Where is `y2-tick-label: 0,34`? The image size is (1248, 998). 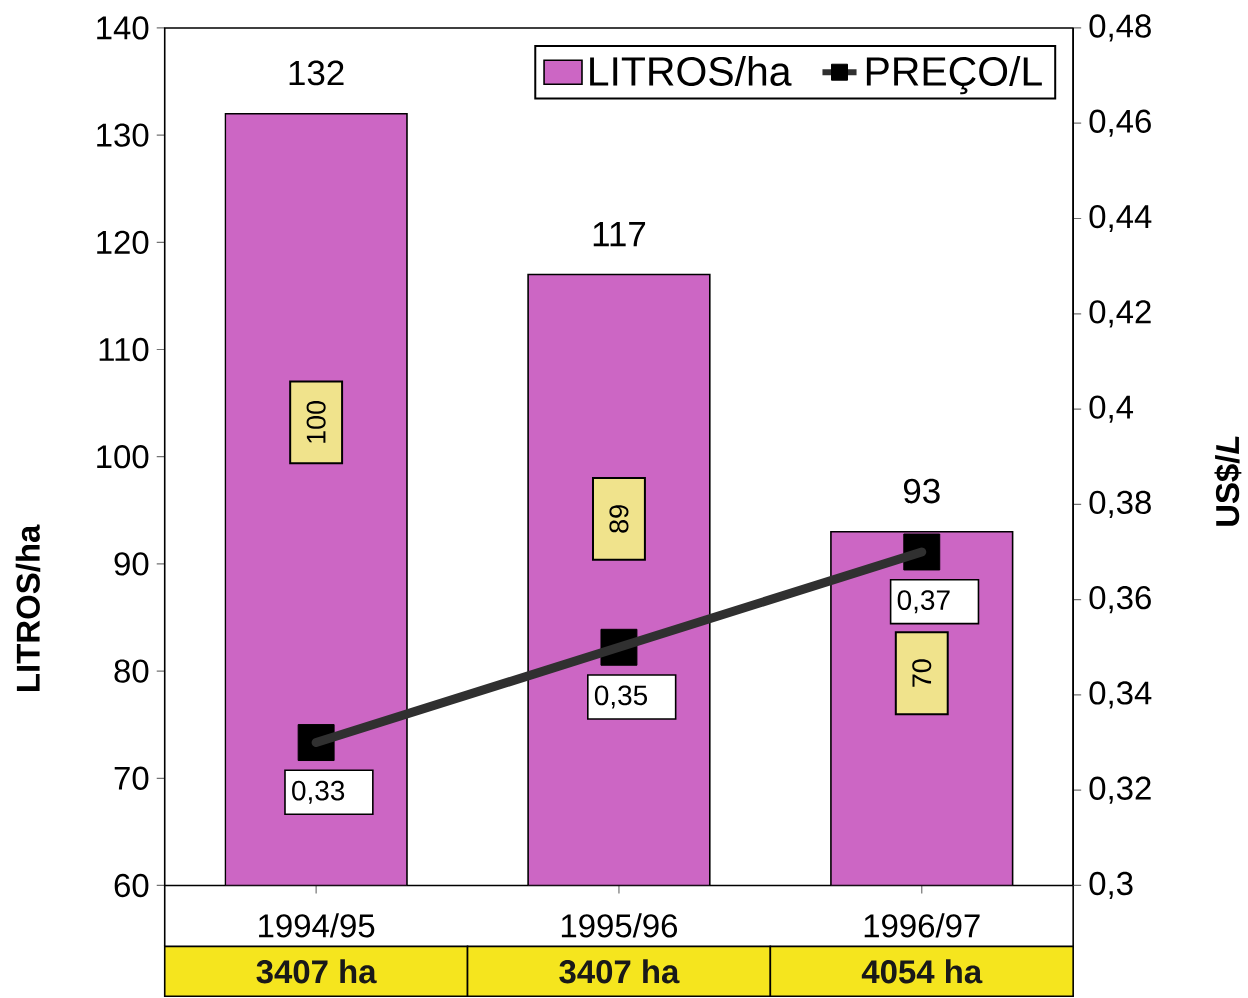 y2-tick-label: 0,34 is located at coordinates (1120, 695).